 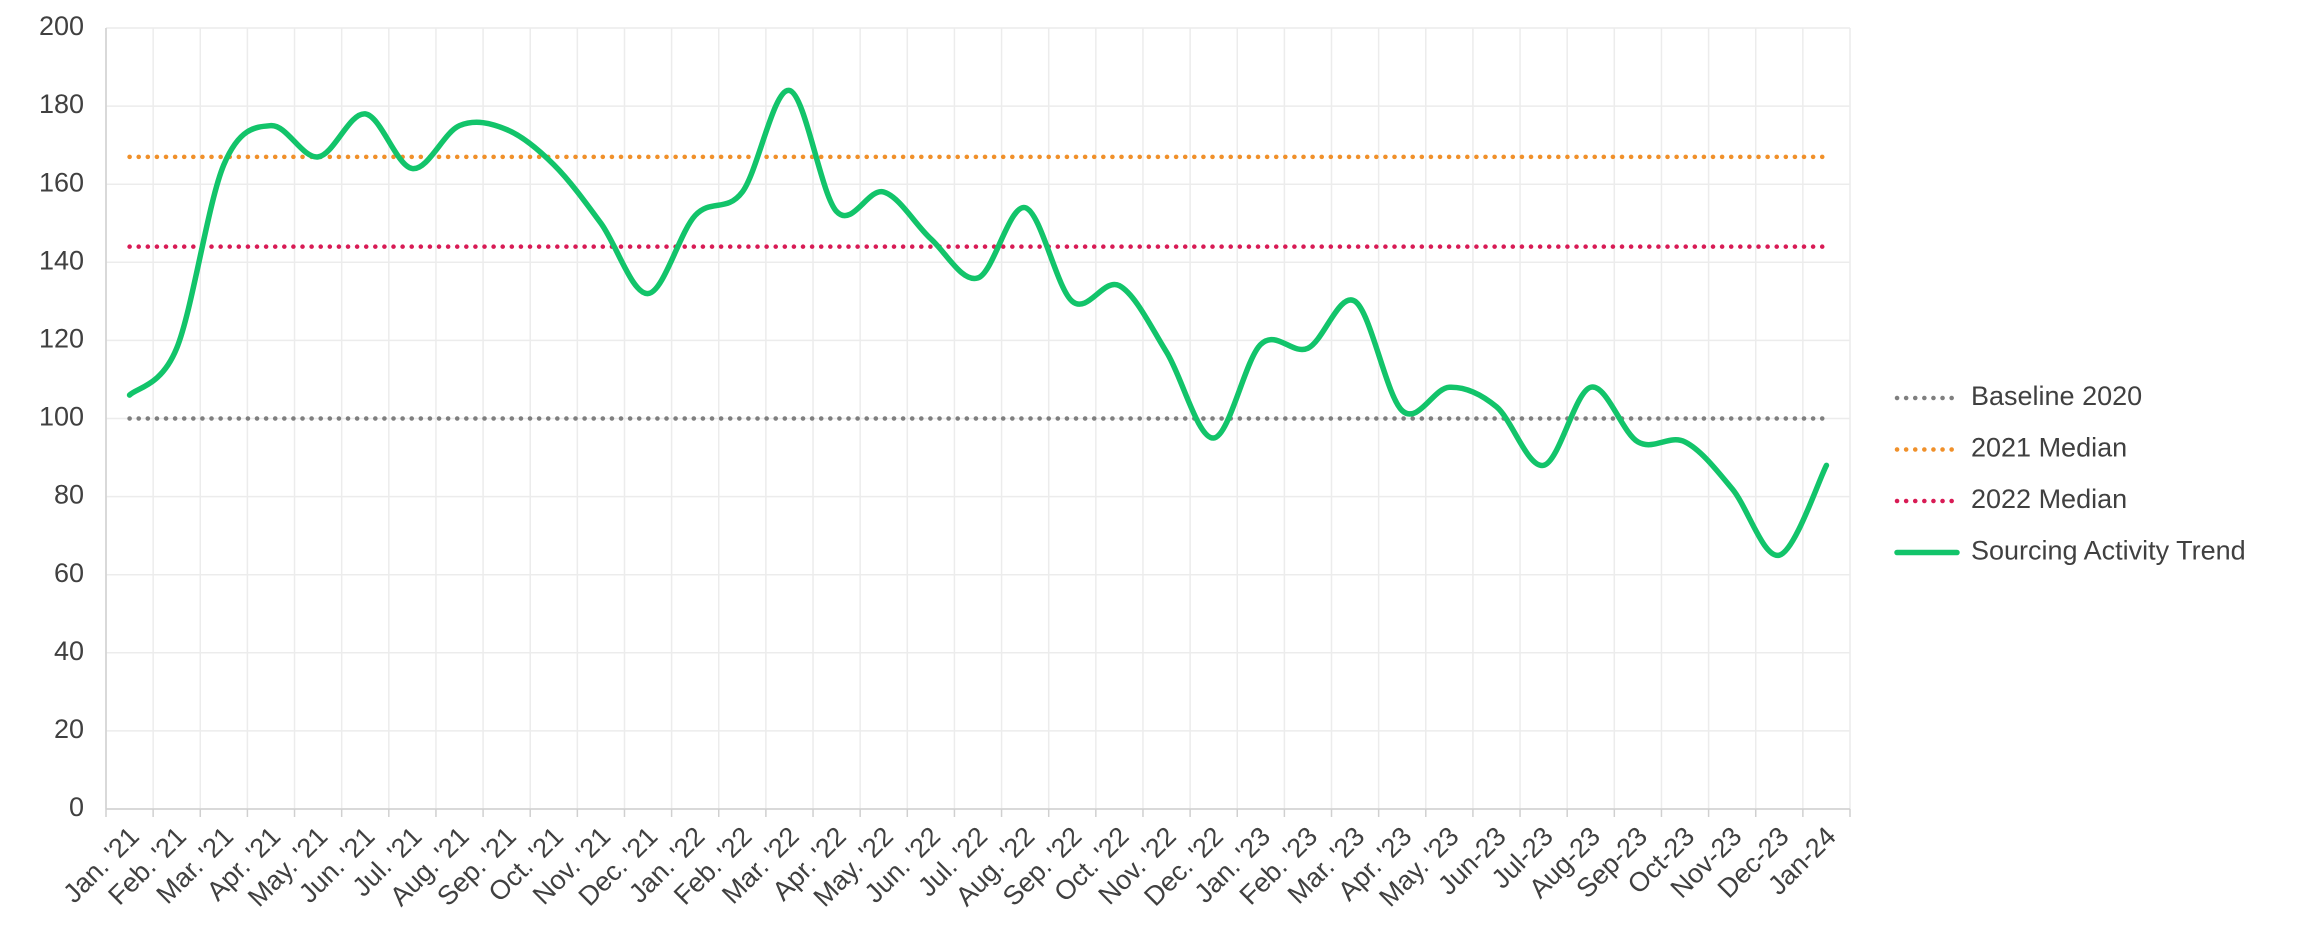 What do you see at coordinates (2049, 499) in the screenshot?
I see `legend-label: 2022 Median` at bounding box center [2049, 499].